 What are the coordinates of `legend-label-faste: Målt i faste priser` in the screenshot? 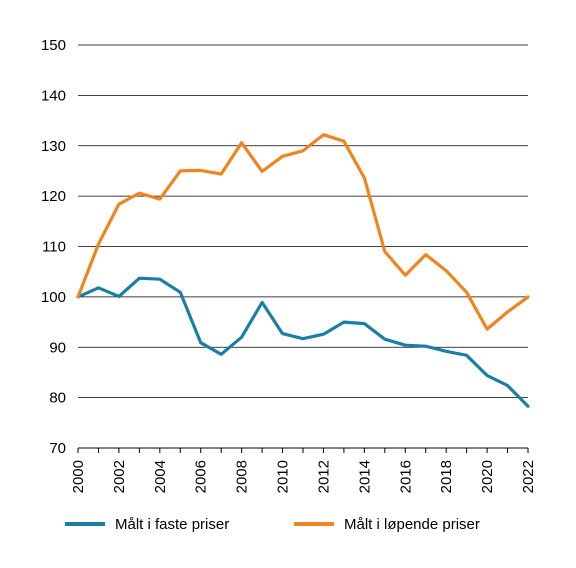 It's located at (172, 524).